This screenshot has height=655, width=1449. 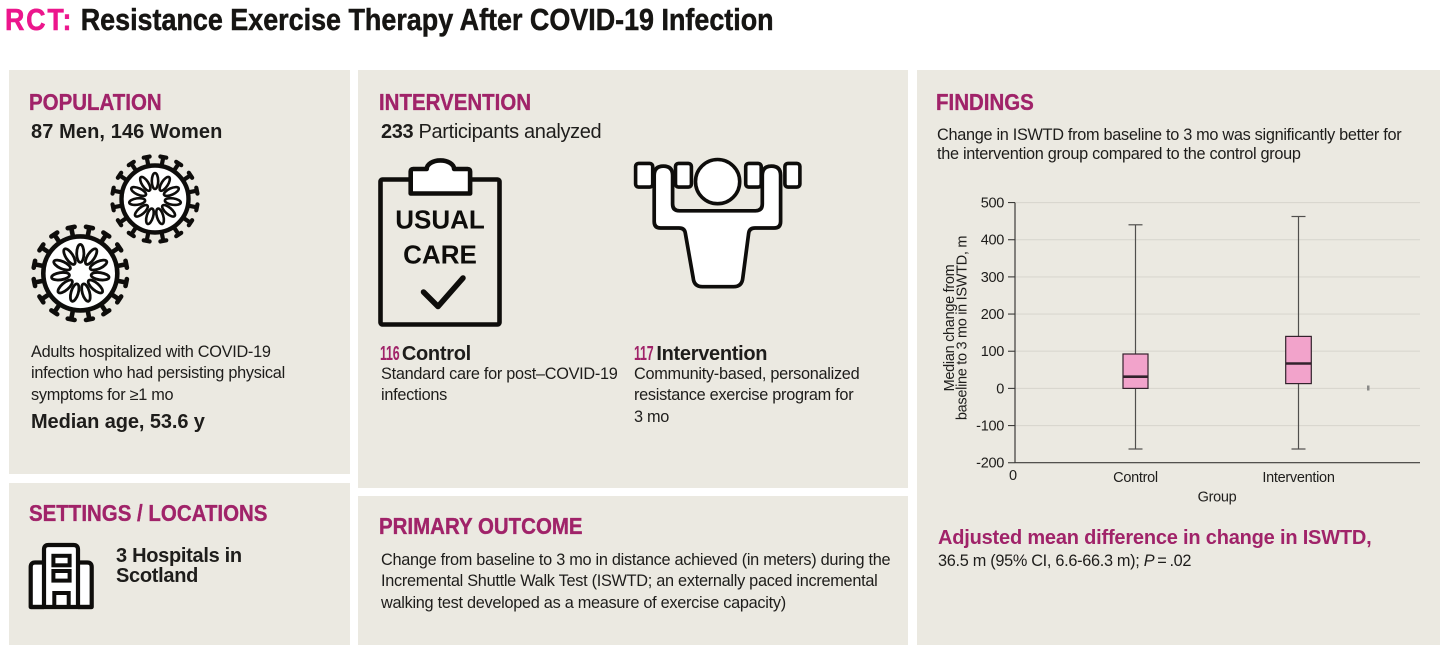 I want to click on svg-text: -100, so click(x=990, y=427).